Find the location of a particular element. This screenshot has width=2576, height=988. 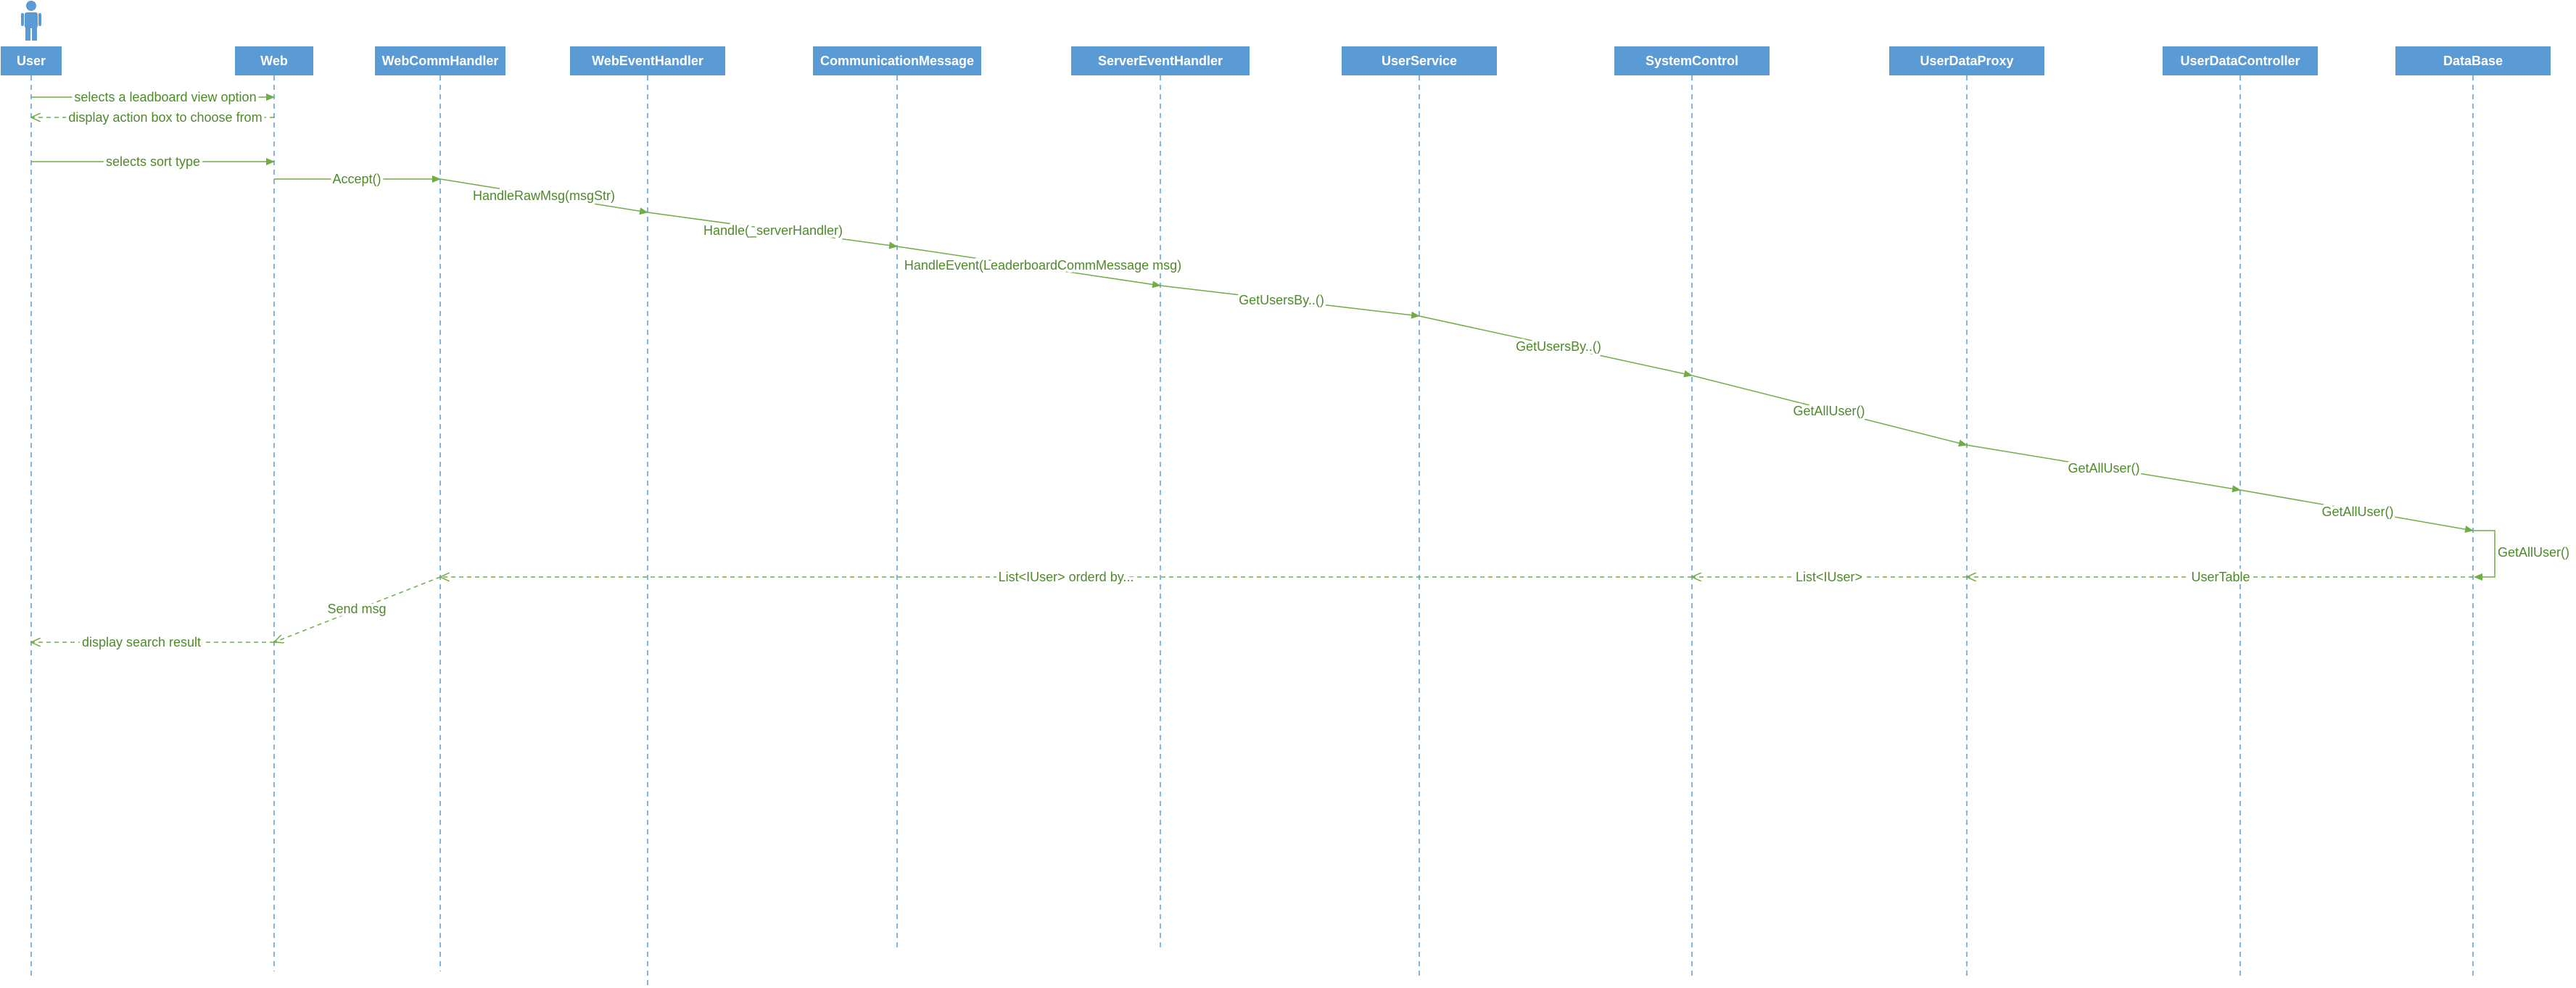

return-arrow is located at coordinates (357, 609).